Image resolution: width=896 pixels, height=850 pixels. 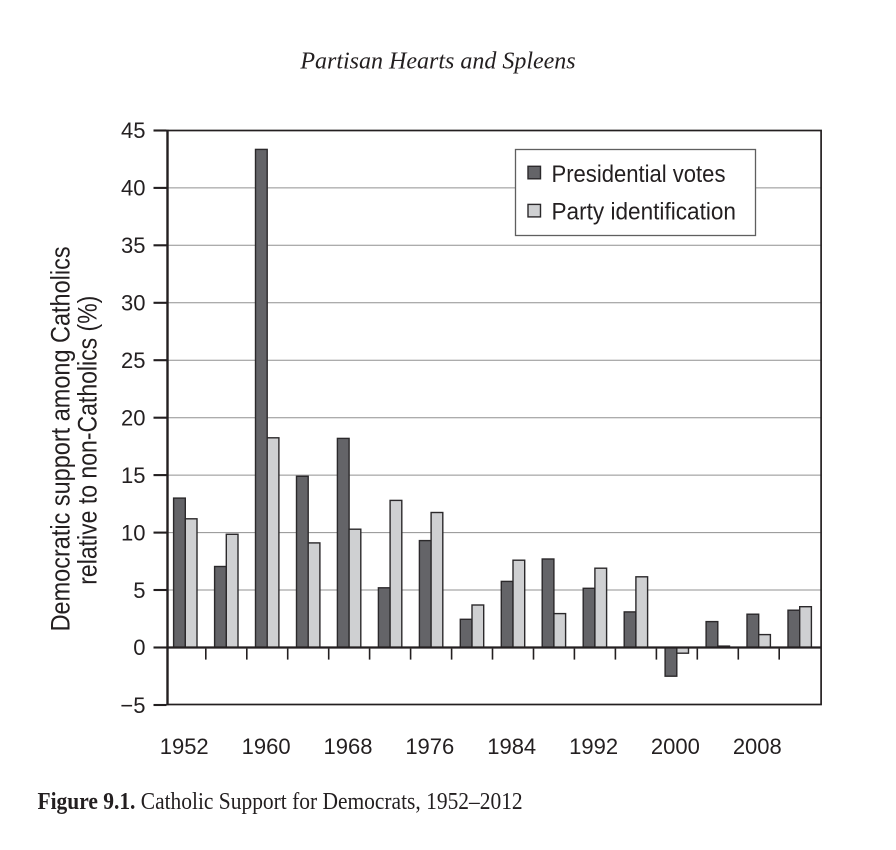 I want to click on svg-text: 35, so click(x=133, y=245).